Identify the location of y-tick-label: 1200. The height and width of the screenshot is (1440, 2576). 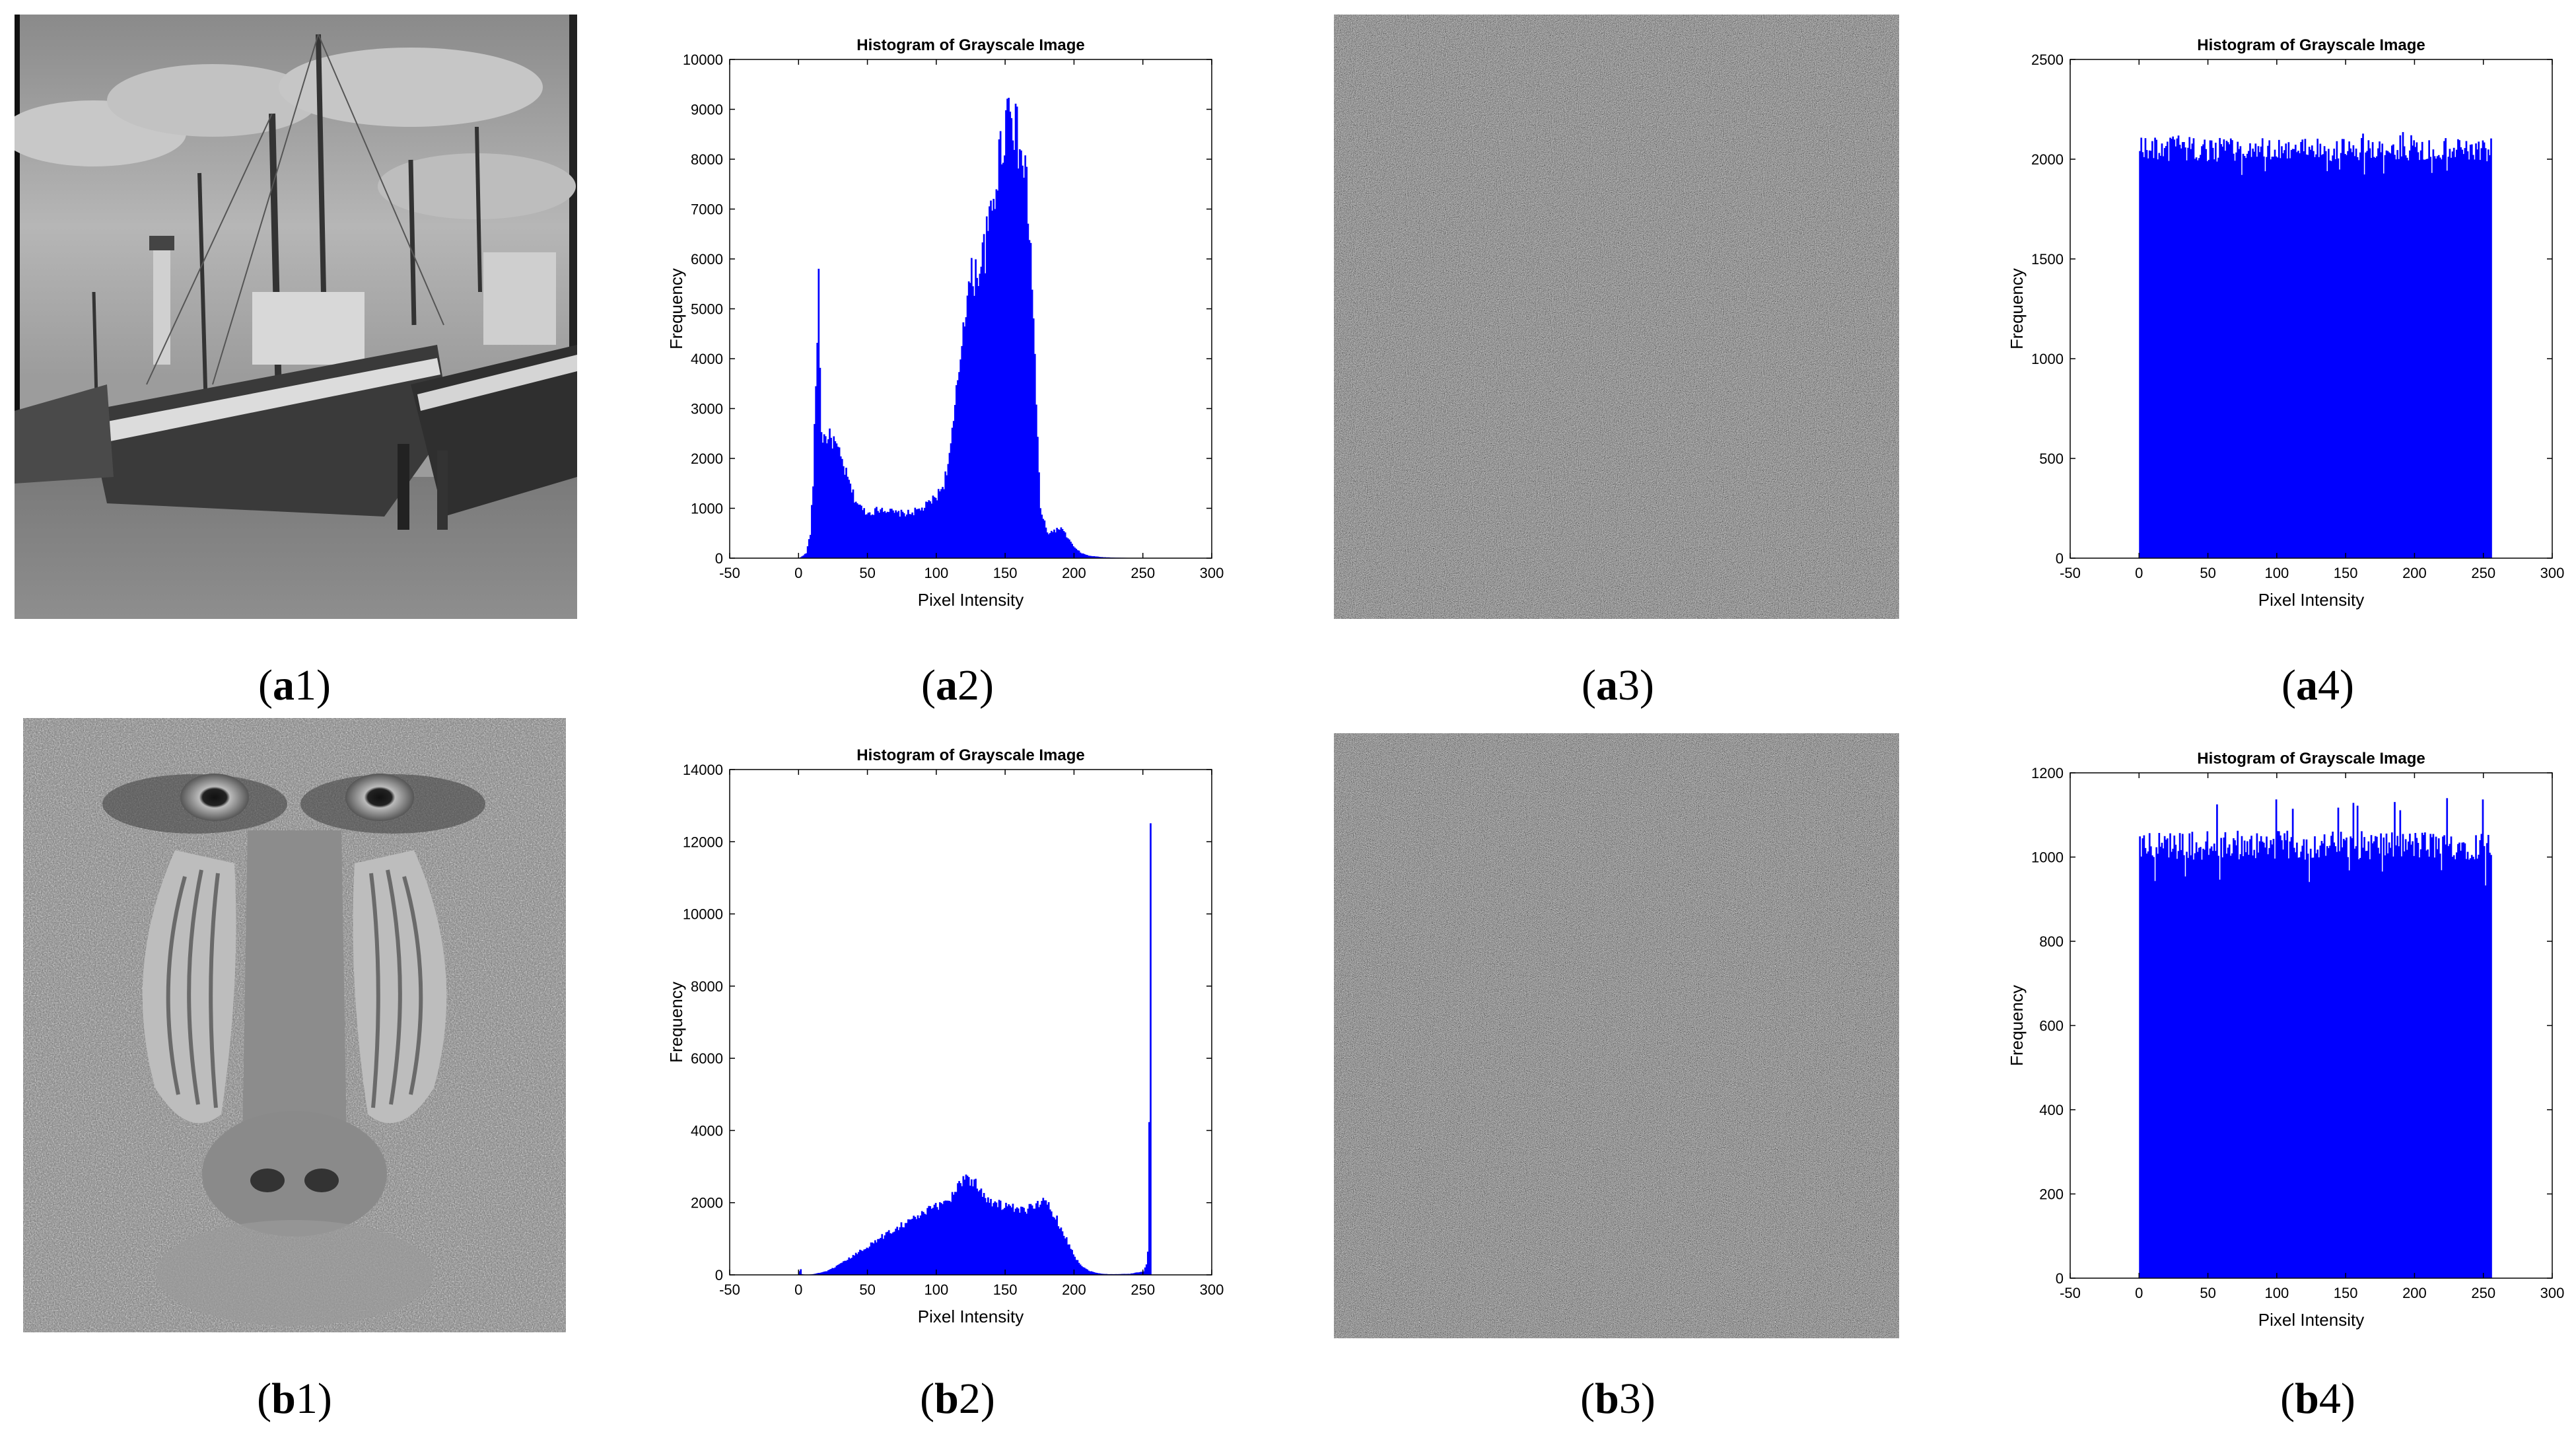
(2048, 773).